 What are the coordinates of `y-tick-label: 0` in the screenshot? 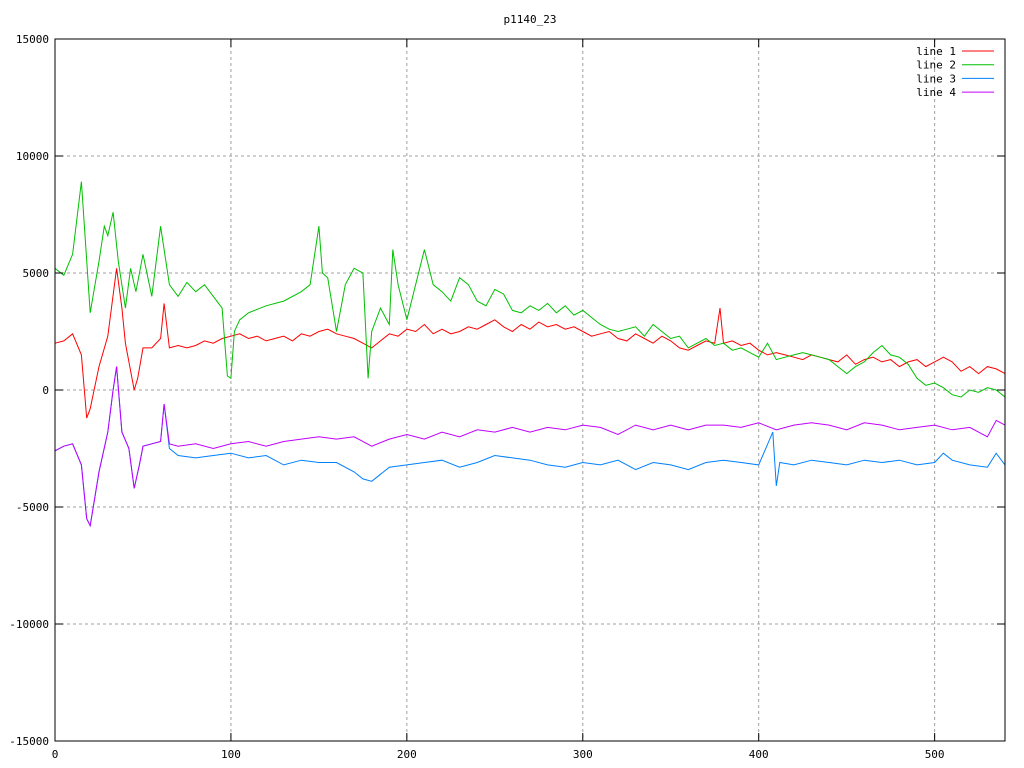 It's located at (45, 390).